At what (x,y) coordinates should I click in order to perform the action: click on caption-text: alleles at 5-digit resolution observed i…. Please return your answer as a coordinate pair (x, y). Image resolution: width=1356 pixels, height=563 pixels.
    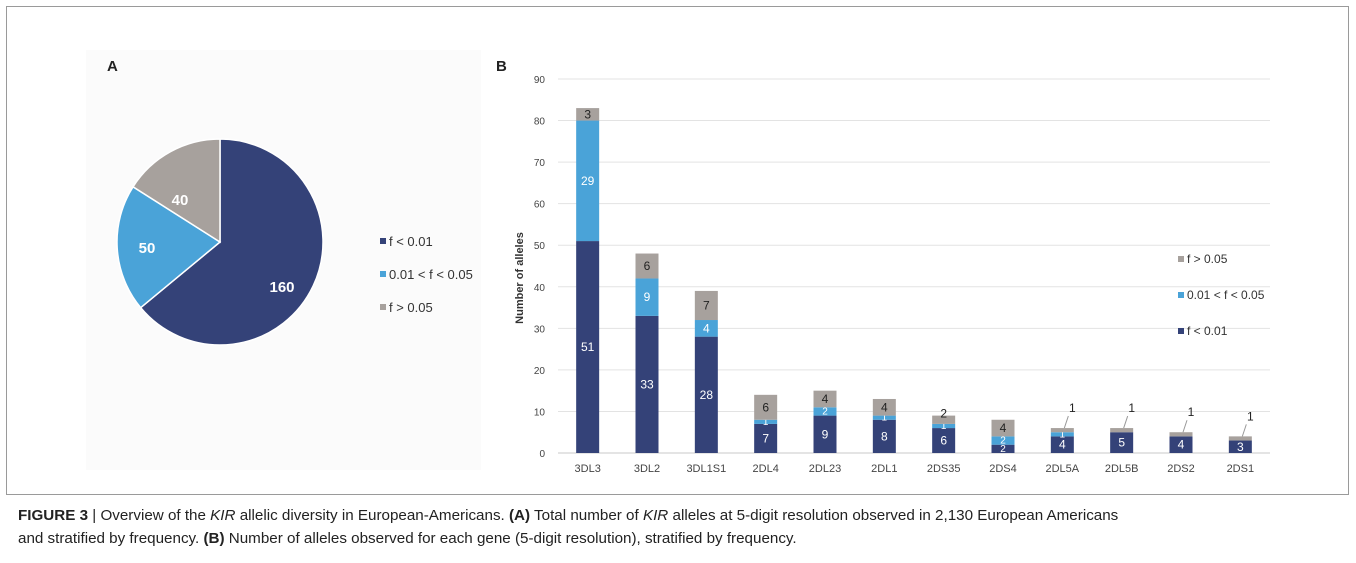
    Looking at the image, I should click on (893, 515).